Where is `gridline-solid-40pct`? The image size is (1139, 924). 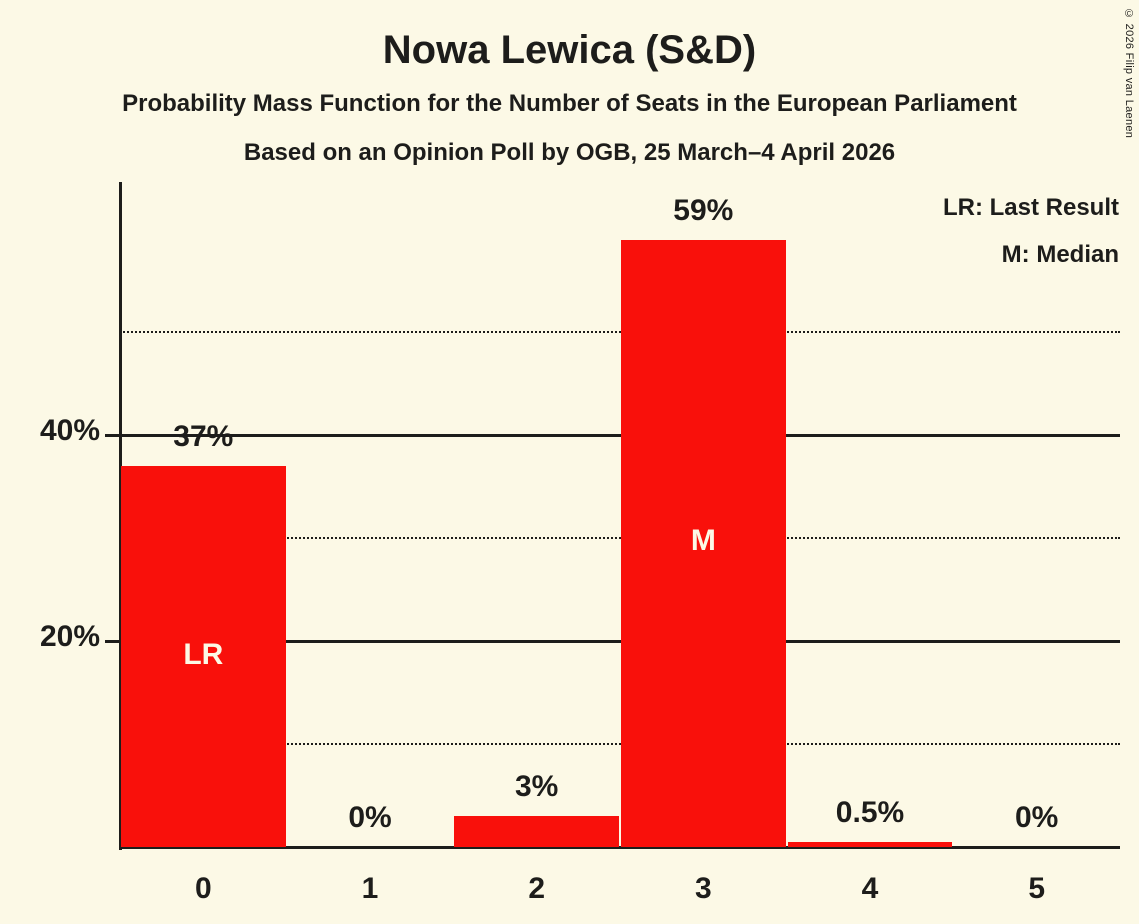
gridline-solid-40pct is located at coordinates (612, 435).